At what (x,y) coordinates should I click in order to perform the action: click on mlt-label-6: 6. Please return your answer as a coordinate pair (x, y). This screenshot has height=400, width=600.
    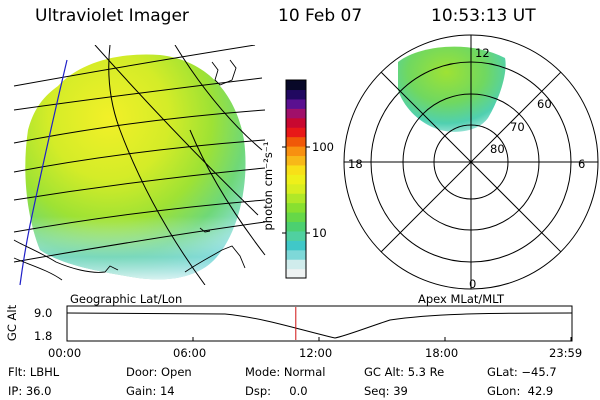
    Looking at the image, I should click on (582, 164).